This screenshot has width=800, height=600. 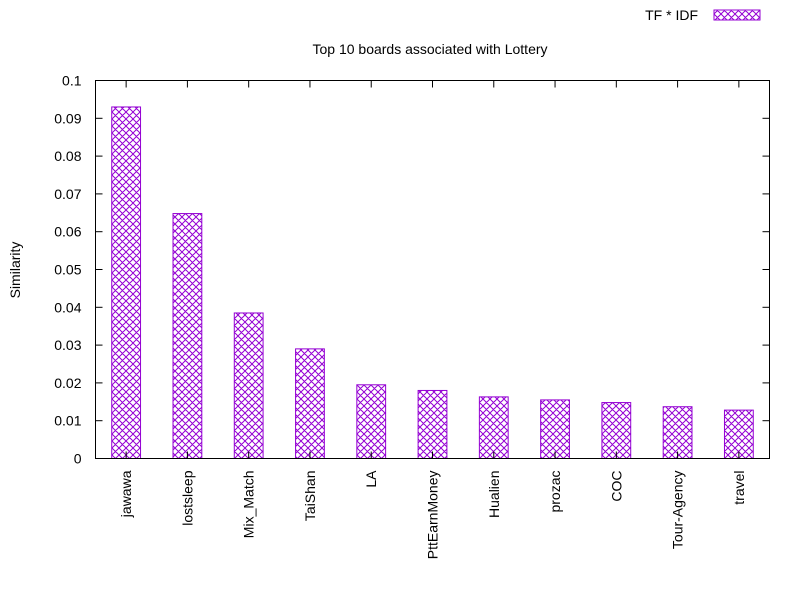 I want to click on y-tick-label: 0.05, so click(x=67, y=270).